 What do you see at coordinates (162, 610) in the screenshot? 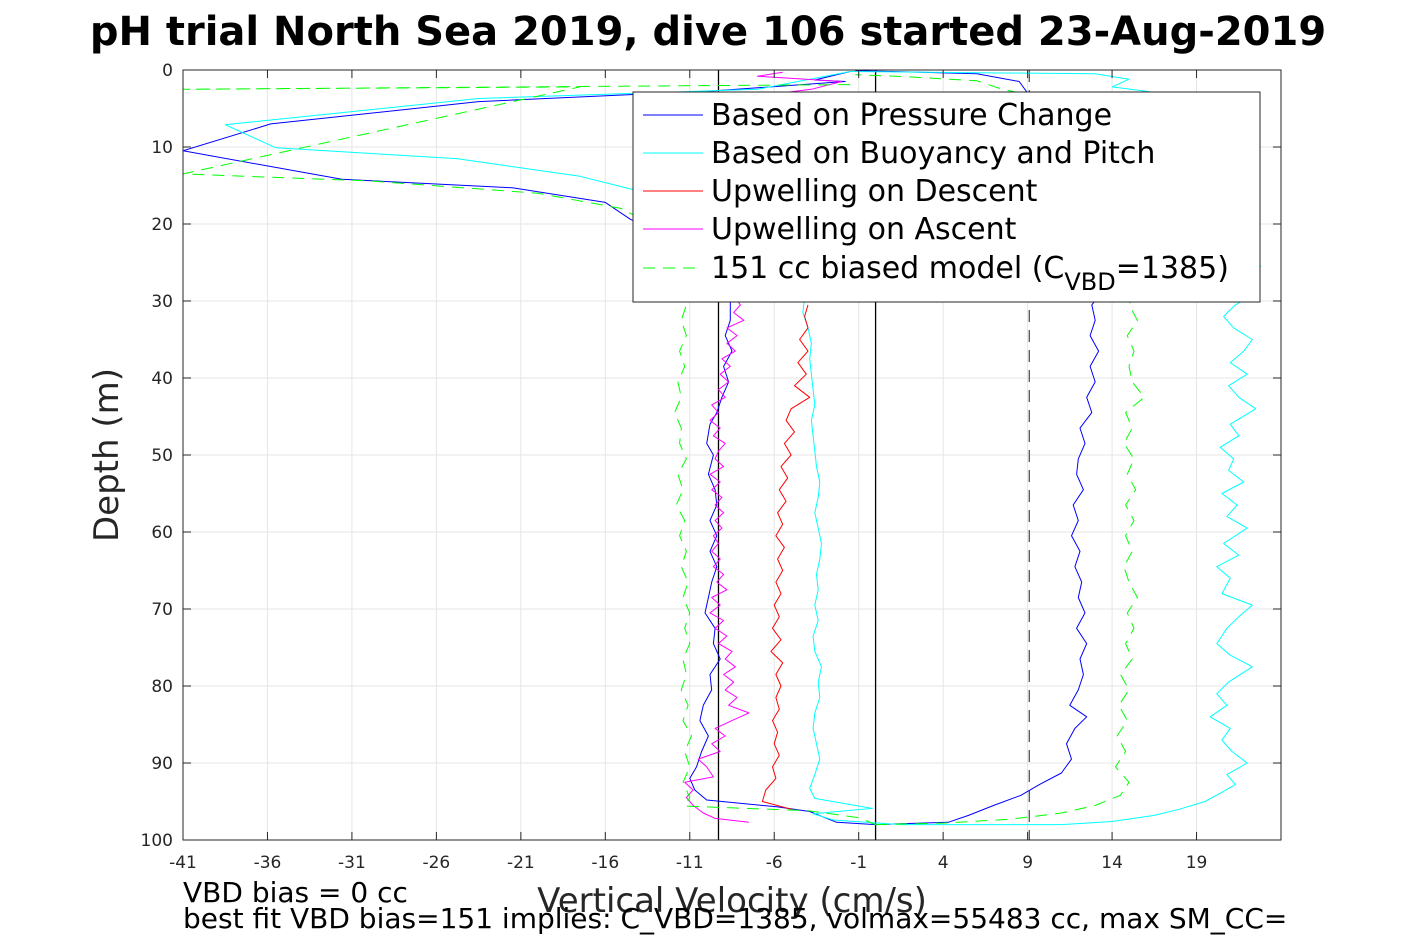
I see `y-tick-label: 70` at bounding box center [162, 610].